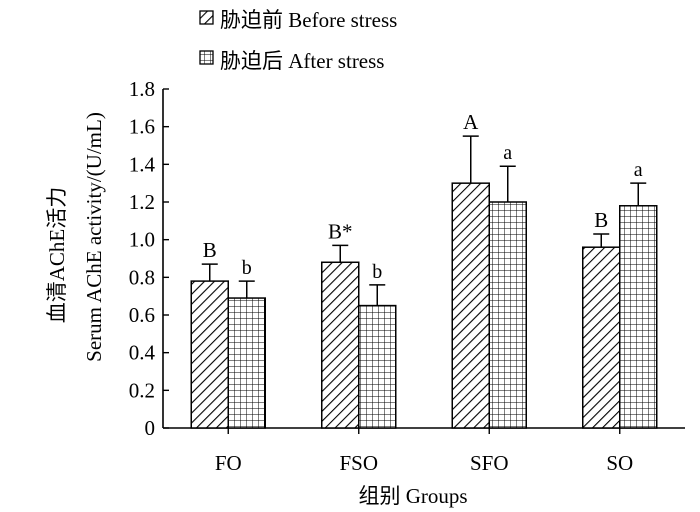 This screenshot has height=512, width=700. I want to click on x-tick-label: FSO, so click(358, 463).